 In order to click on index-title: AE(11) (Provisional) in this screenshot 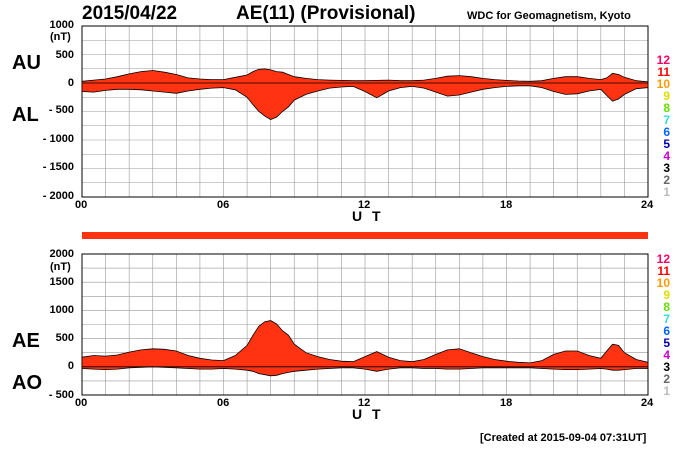, I will do `click(326, 13)`.